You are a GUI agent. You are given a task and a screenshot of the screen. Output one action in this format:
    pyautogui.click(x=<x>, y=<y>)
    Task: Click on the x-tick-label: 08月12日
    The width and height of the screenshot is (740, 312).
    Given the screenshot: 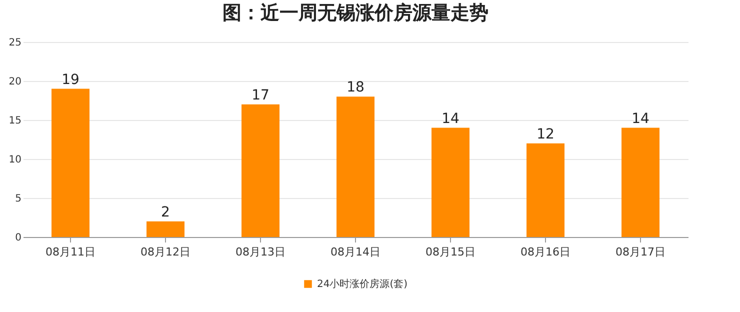 What is the action you would take?
    pyautogui.click(x=165, y=252)
    